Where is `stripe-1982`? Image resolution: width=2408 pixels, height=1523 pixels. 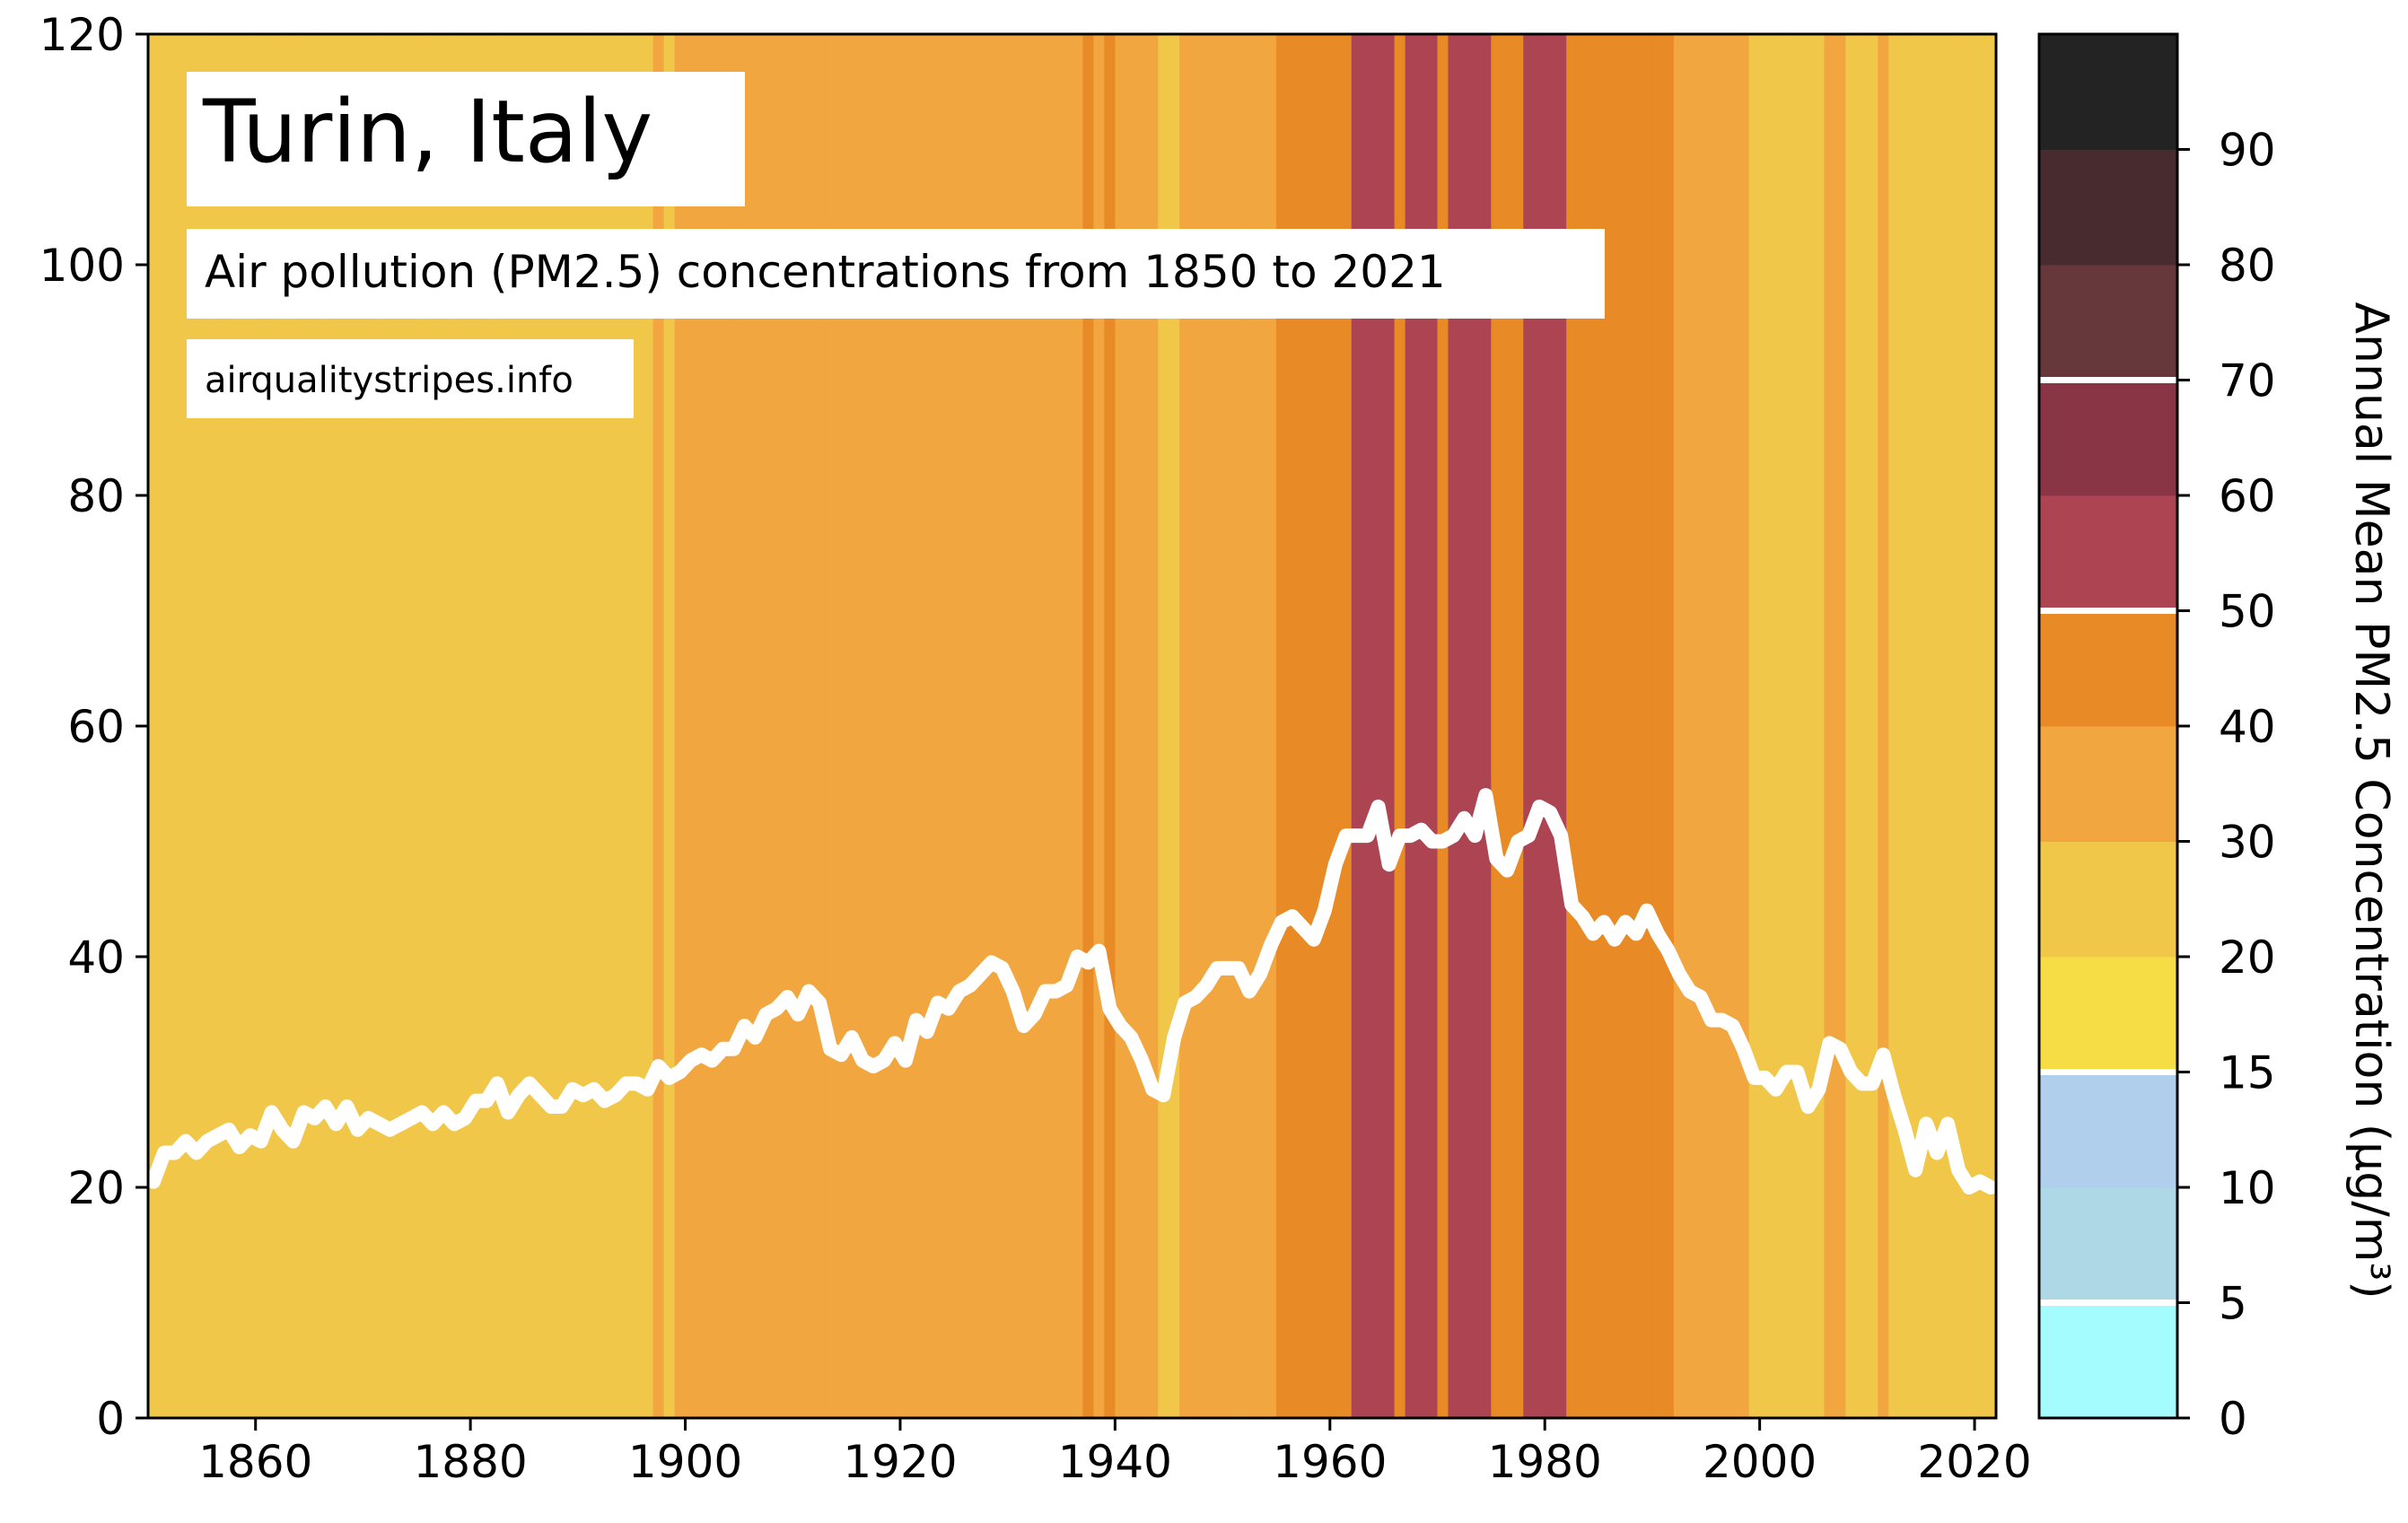 stripe-1982 is located at coordinates (1572, 726).